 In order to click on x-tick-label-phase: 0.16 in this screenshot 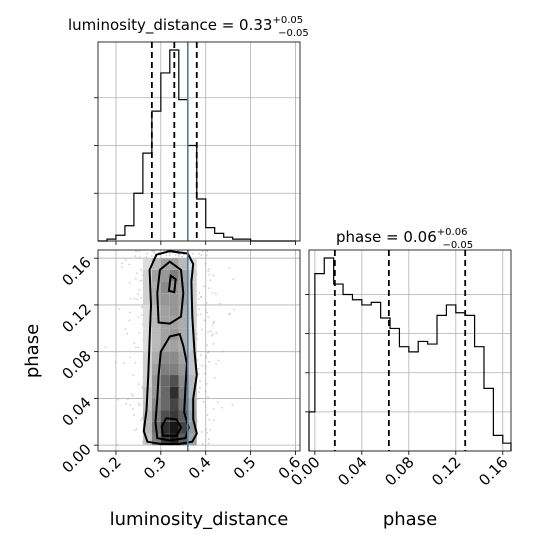, I will do `click(493, 471)`.